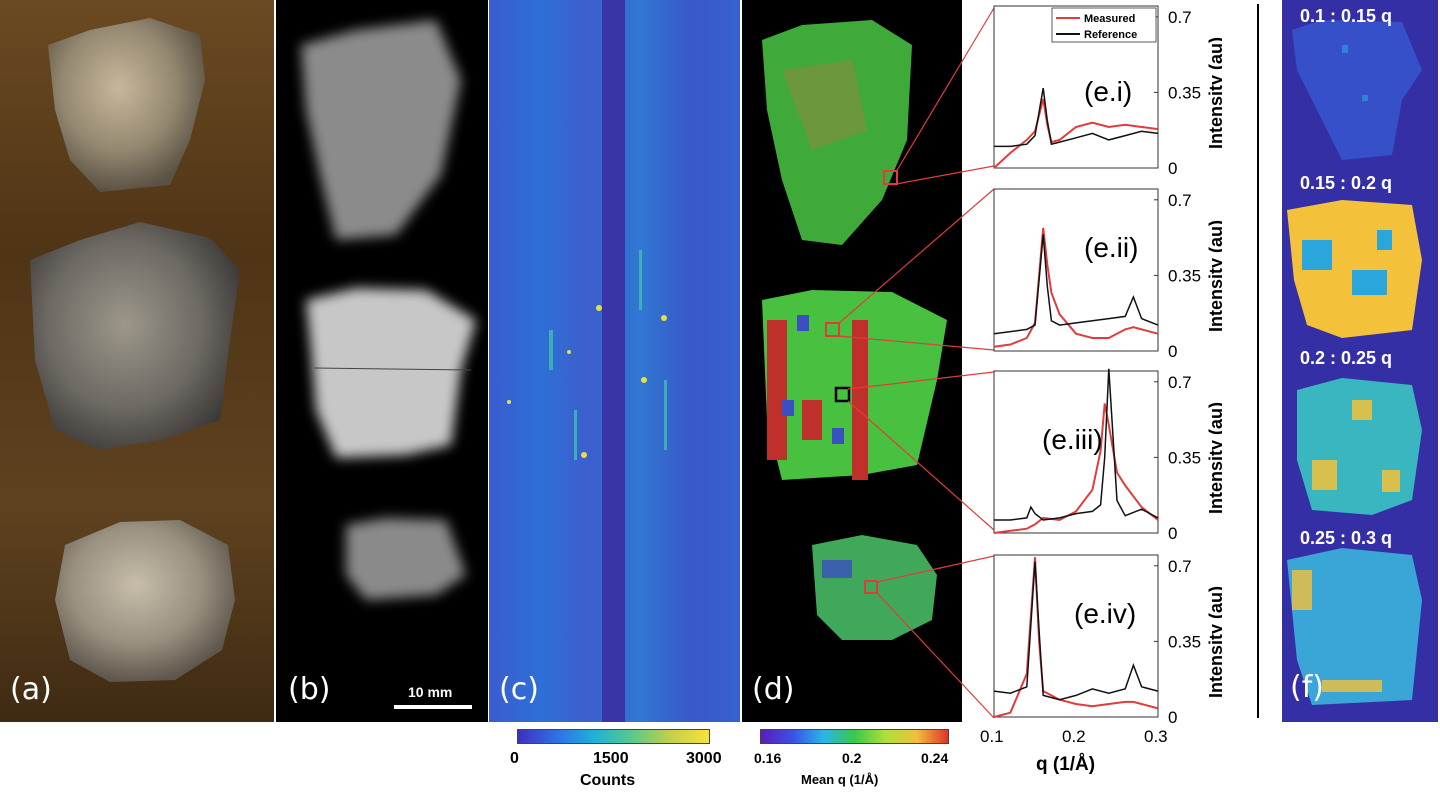 The height and width of the screenshot is (792, 1440). I want to click on mean-q-colorbar-title: Mean q (1/Å), so click(840, 779).